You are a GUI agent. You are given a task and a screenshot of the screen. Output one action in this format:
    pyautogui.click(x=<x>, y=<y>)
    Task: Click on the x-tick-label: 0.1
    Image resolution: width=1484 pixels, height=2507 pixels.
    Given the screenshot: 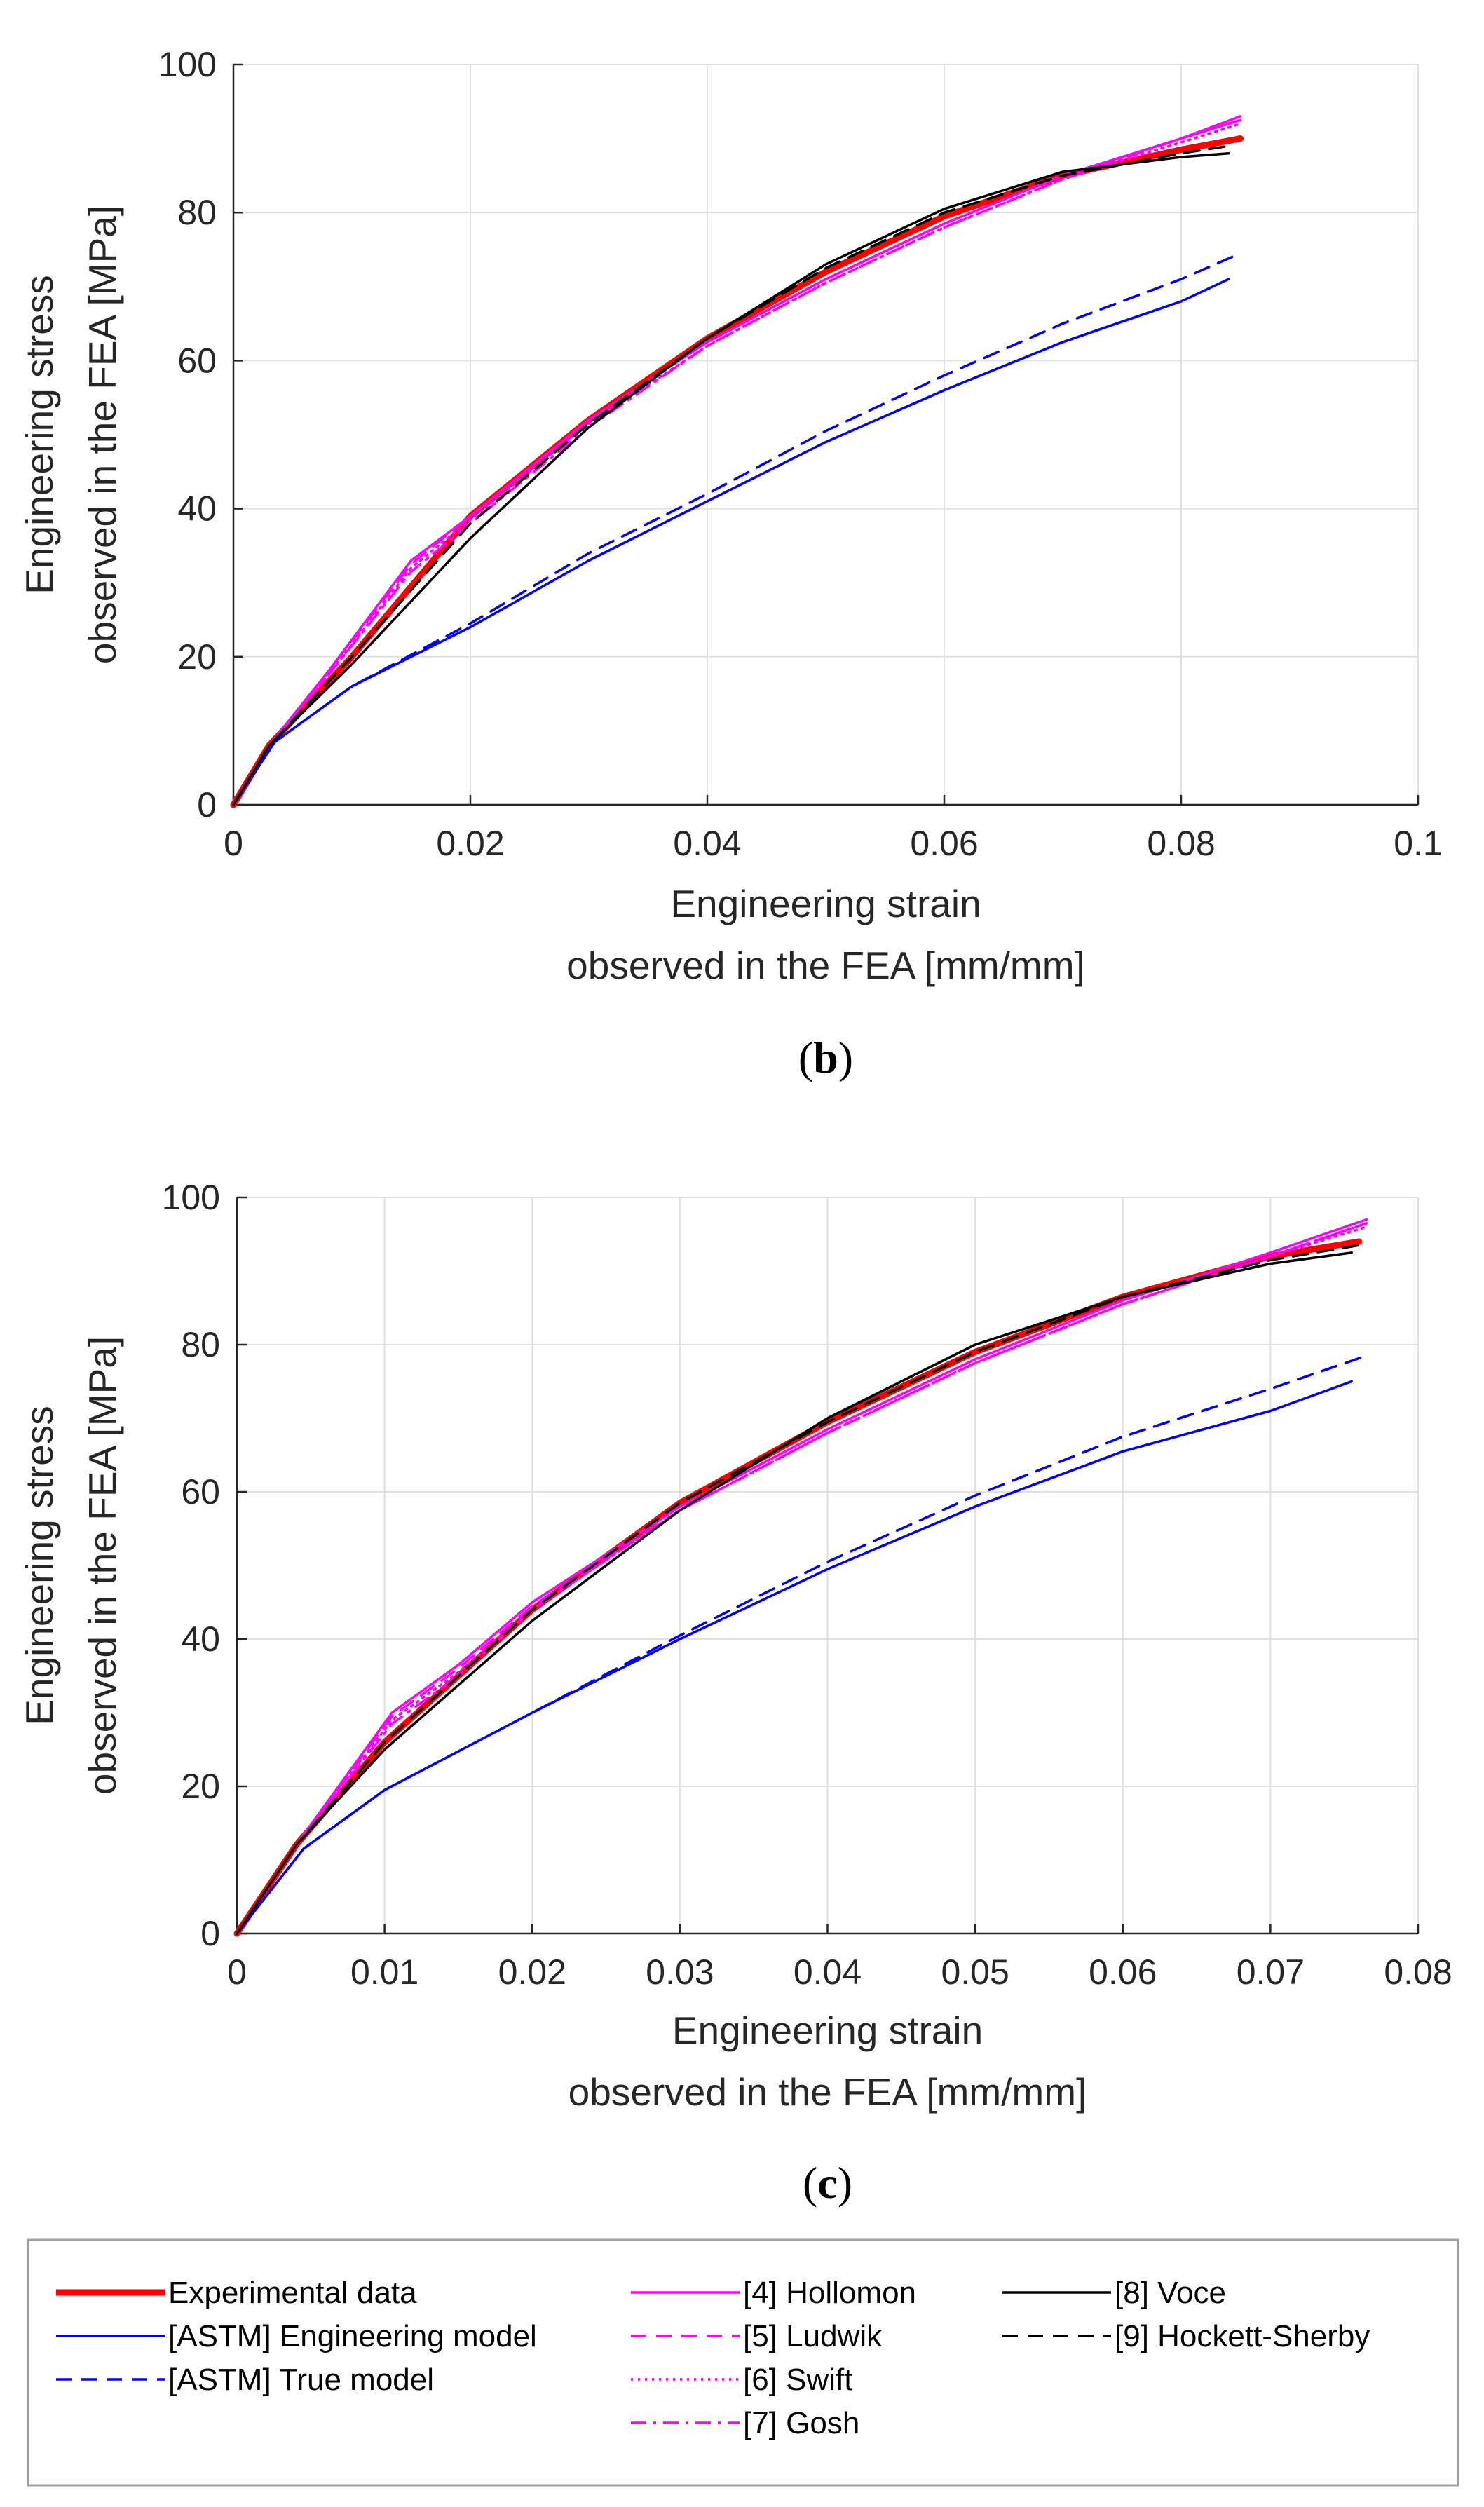 What is the action you would take?
    pyautogui.click(x=1418, y=844)
    